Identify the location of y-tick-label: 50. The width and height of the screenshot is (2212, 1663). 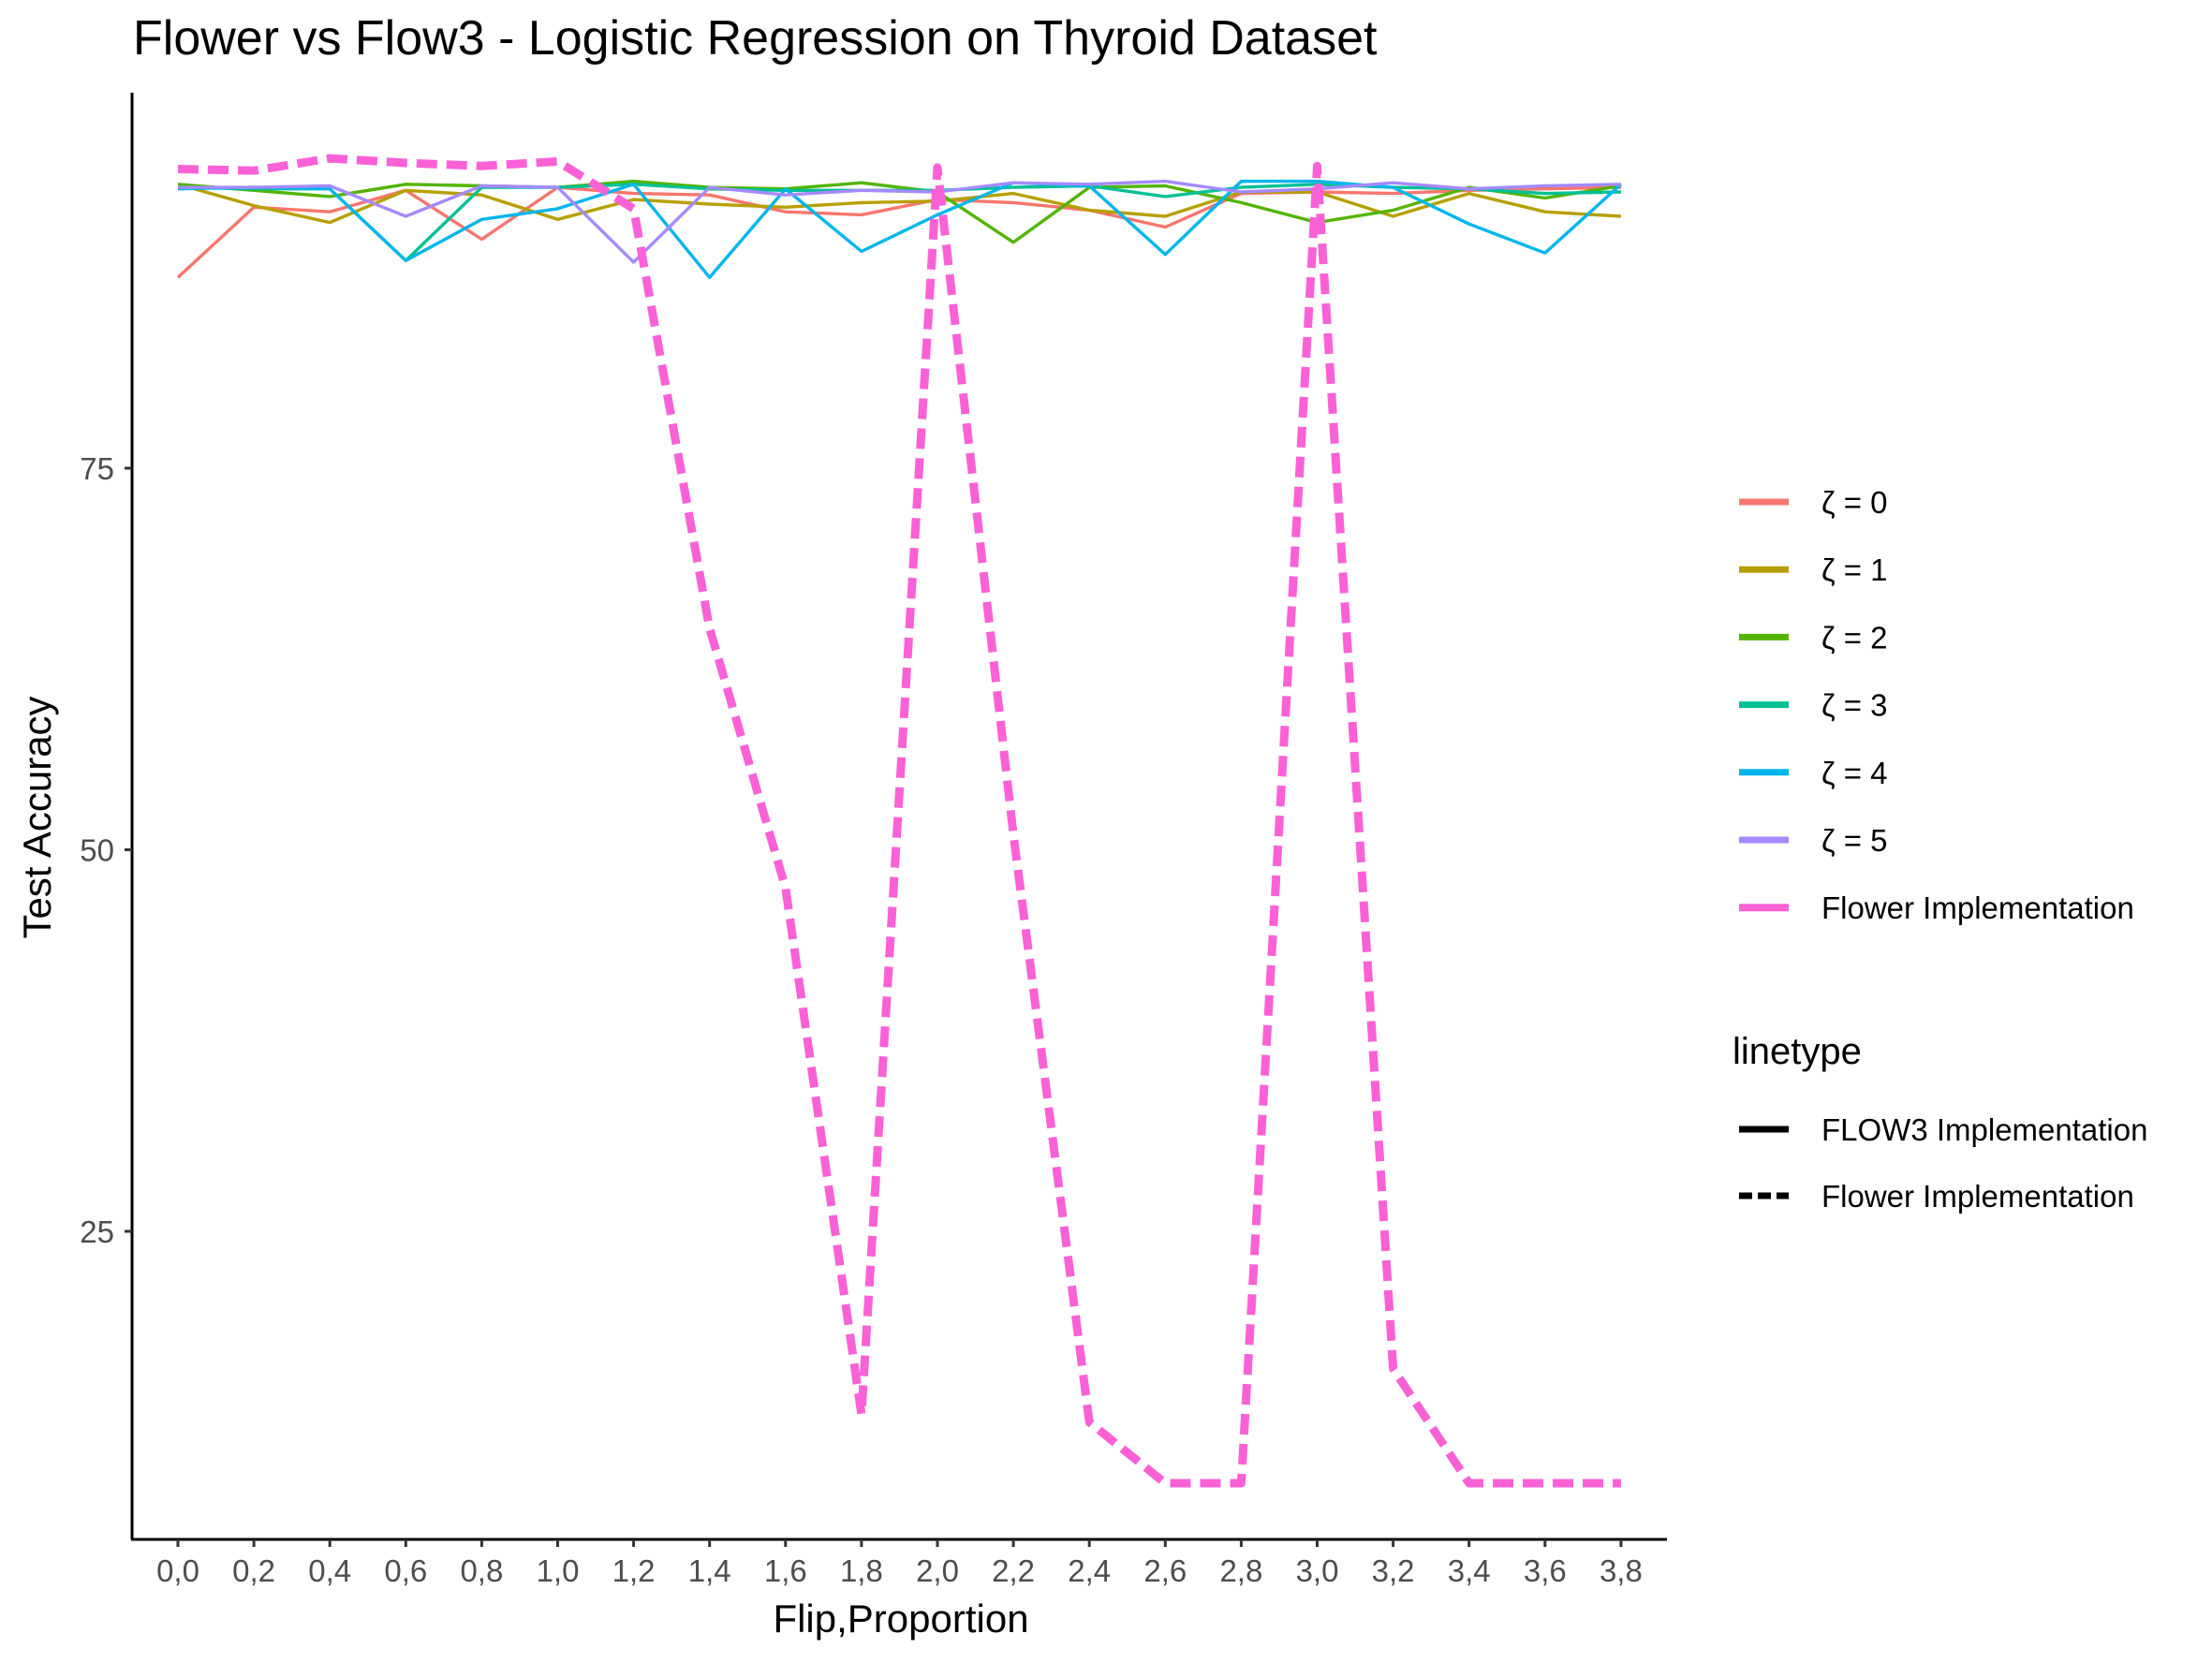
(97, 850).